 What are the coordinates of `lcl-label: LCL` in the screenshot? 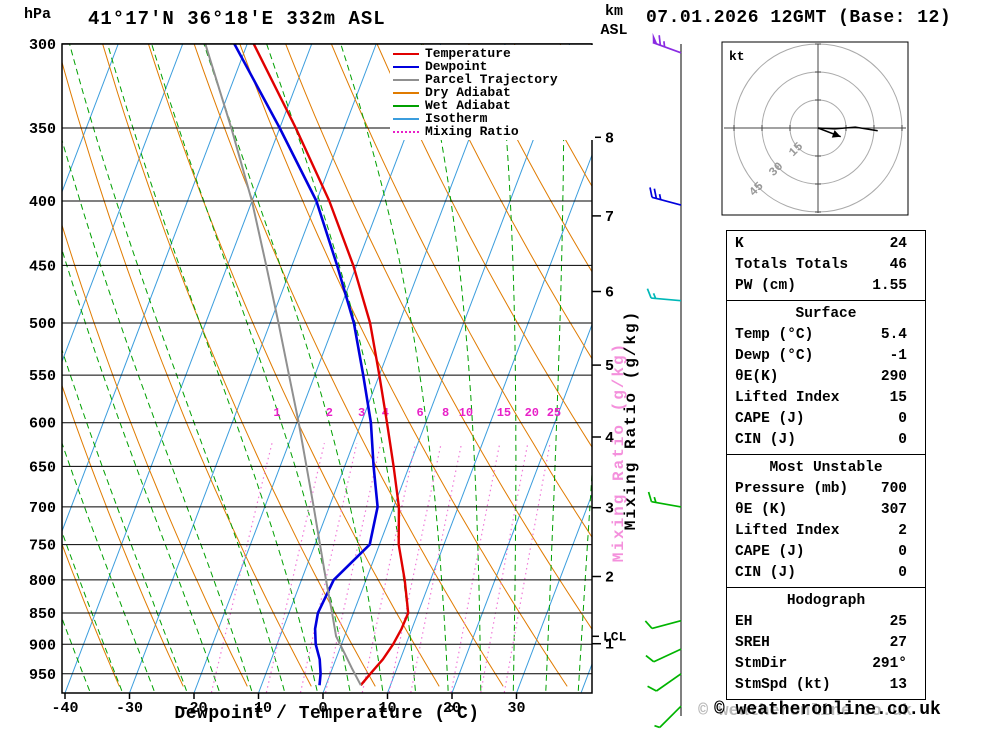 It's located at (615, 636).